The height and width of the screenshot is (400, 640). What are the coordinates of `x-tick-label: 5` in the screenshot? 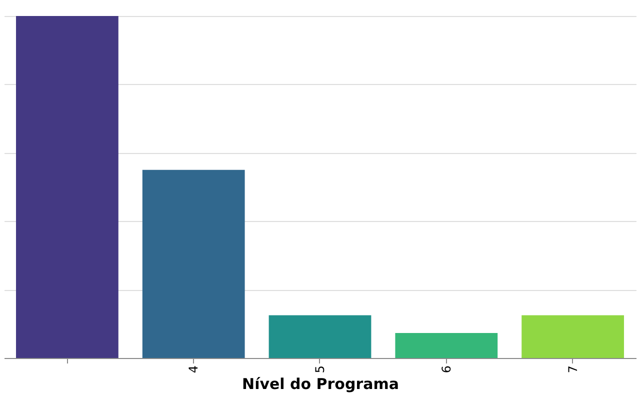 It's located at (320, 370).